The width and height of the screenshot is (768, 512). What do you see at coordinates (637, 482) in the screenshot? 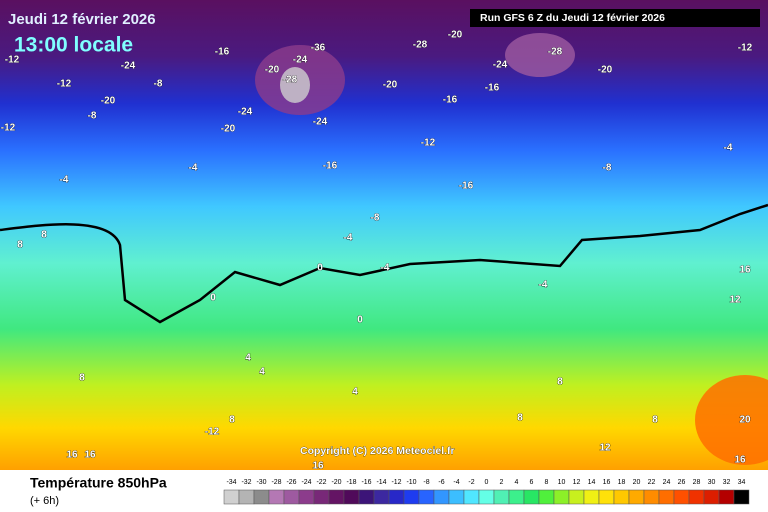
I see `legend-label: 20` at bounding box center [637, 482].